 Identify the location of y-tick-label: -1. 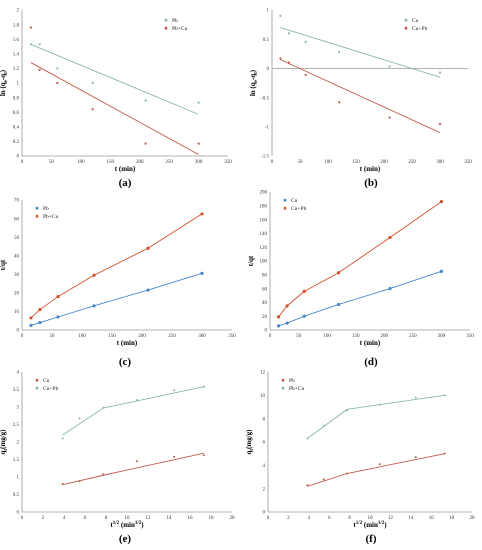
(267, 128).